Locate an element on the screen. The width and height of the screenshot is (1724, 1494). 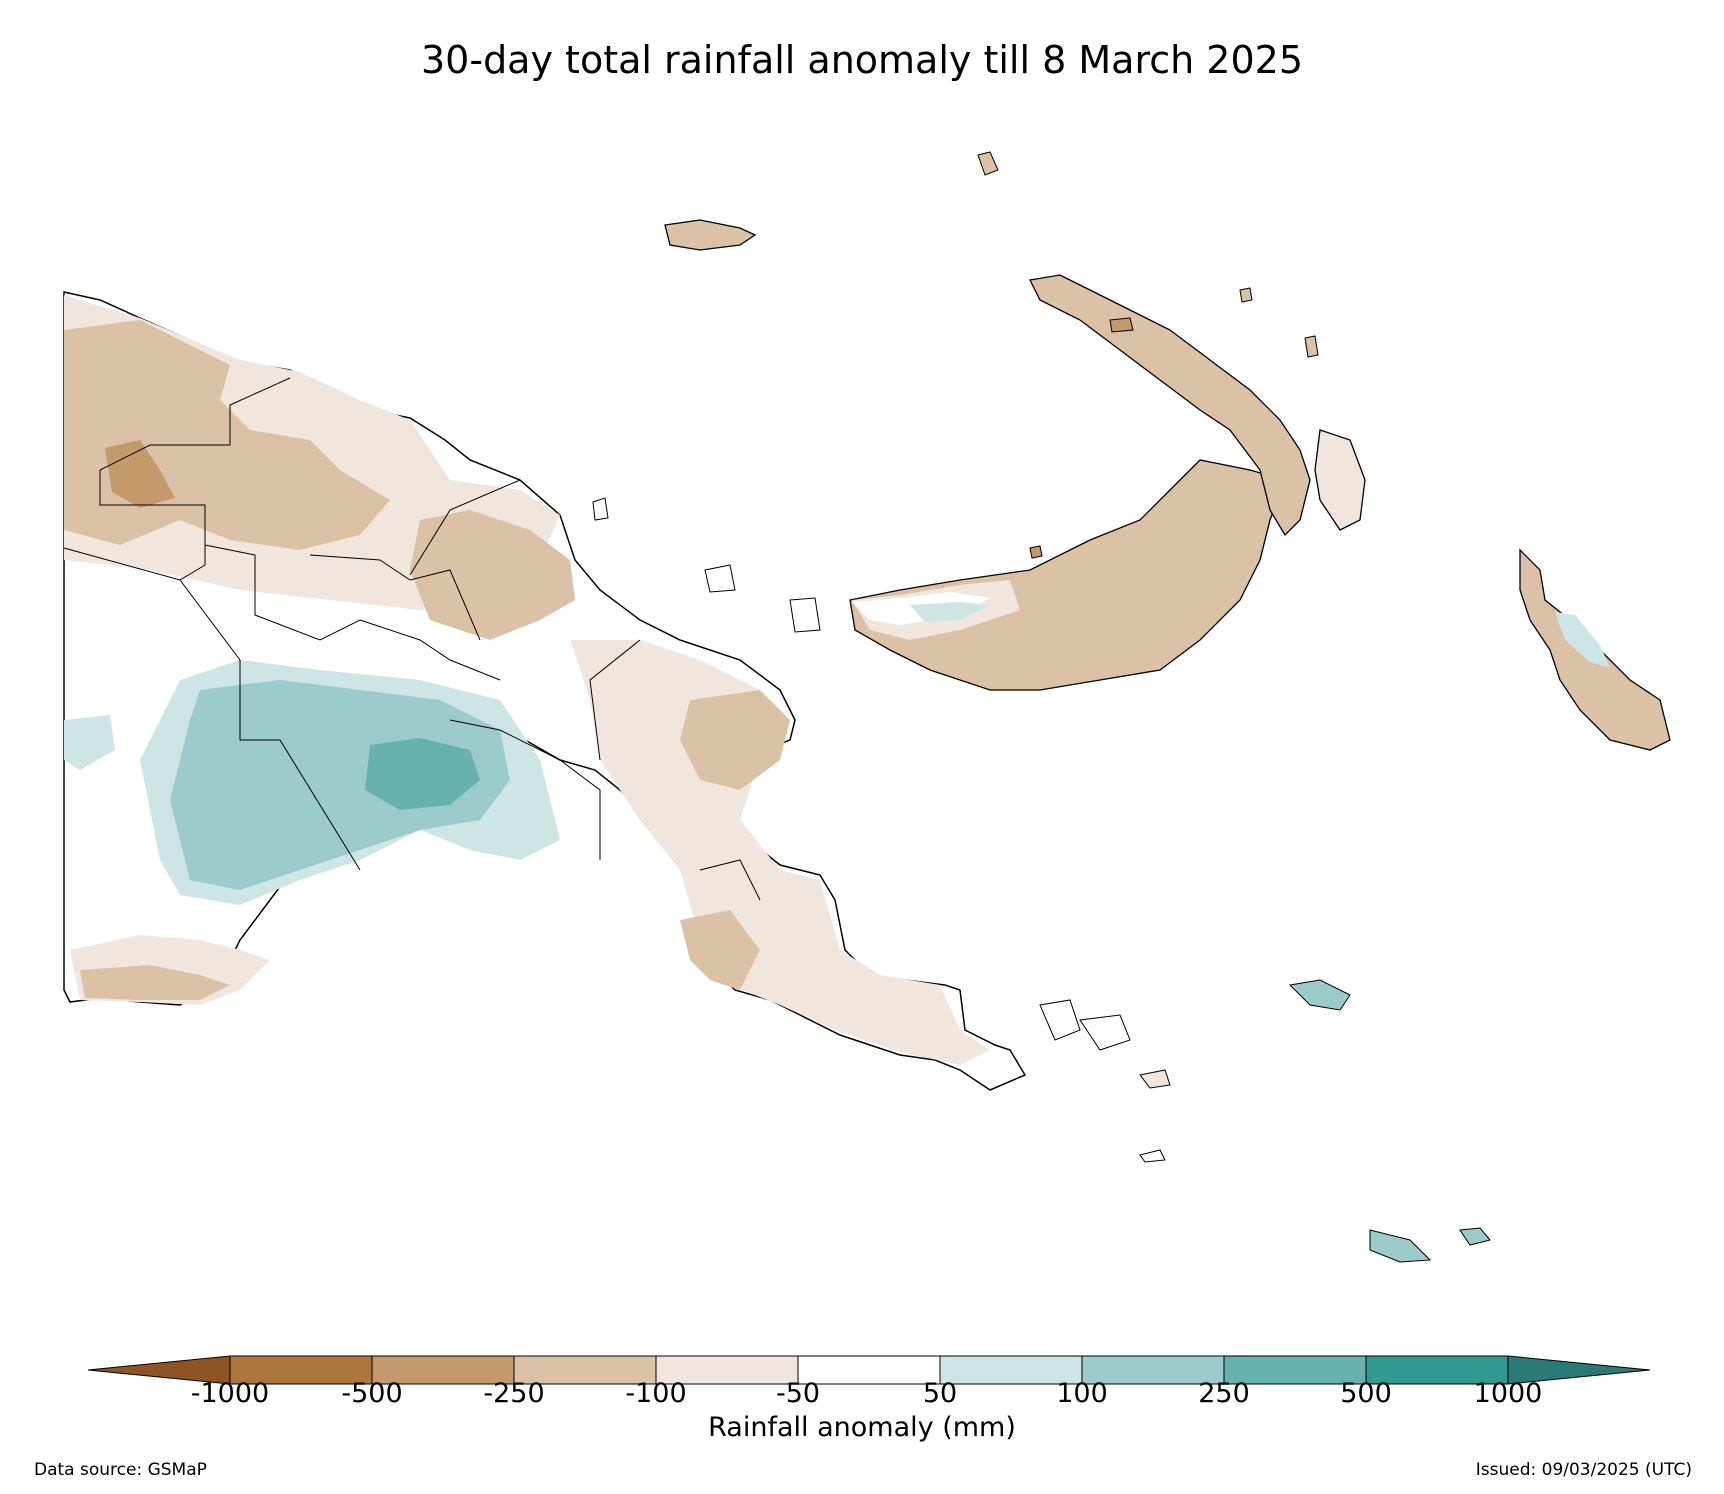
new-britain-outline is located at coordinates (1067, 575).